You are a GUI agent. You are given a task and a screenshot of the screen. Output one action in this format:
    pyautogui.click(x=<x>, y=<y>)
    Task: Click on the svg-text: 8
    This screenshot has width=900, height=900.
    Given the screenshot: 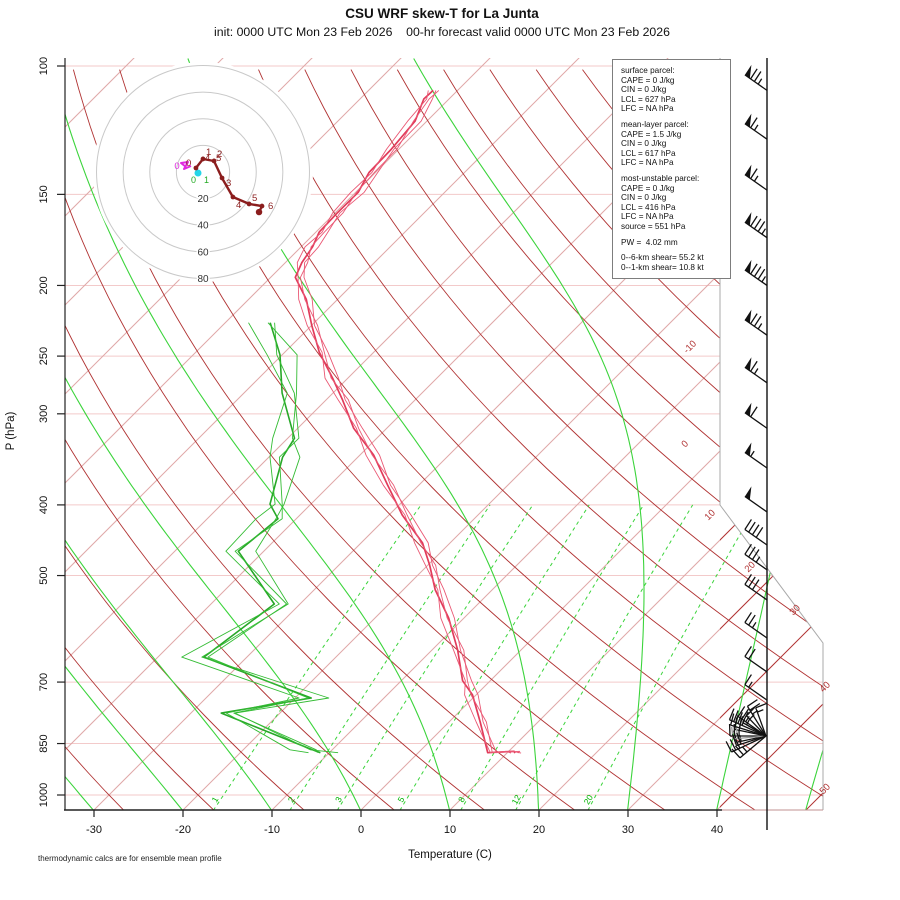 What is the action you would take?
    pyautogui.click(x=461, y=799)
    